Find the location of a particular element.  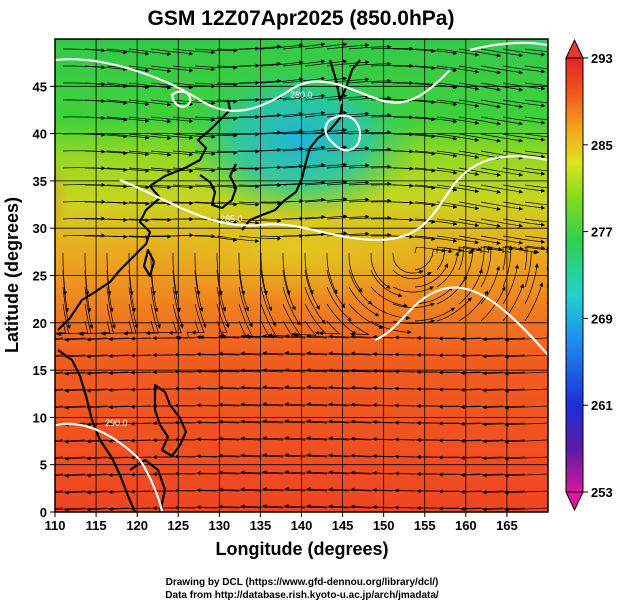

colorbar-bottom-cap is located at coordinates (574, 501).